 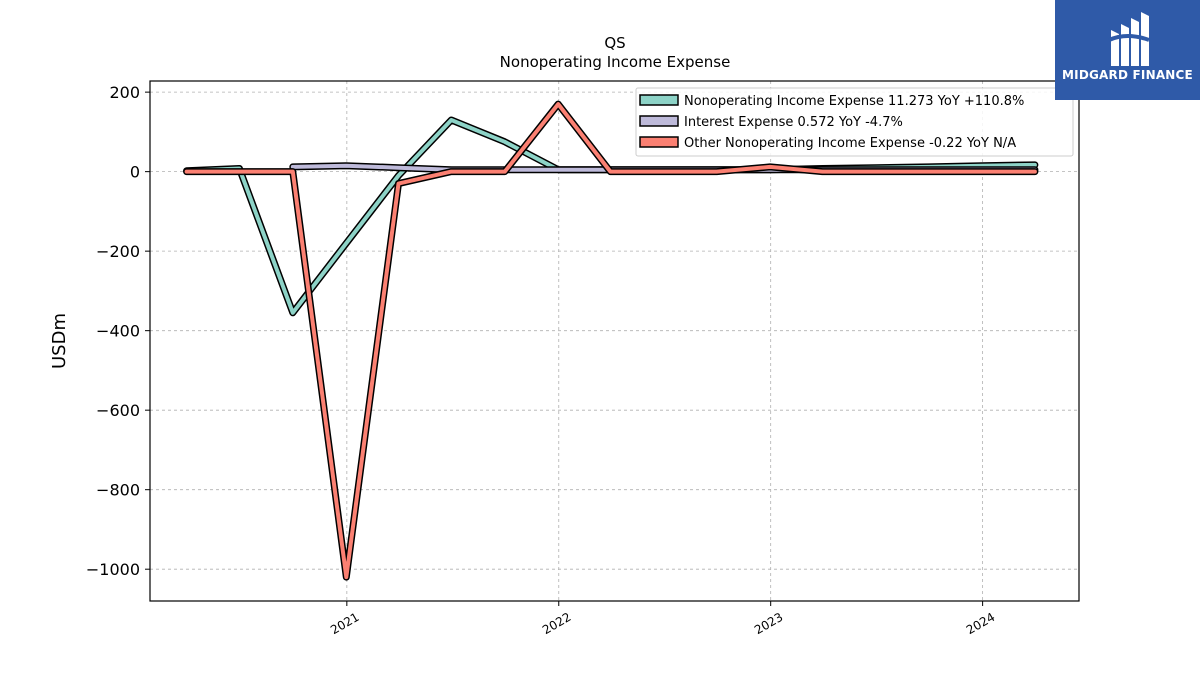 What do you see at coordinates (1127, 75) in the screenshot?
I see `brand-logo-text: MIDGARD FINANCE` at bounding box center [1127, 75].